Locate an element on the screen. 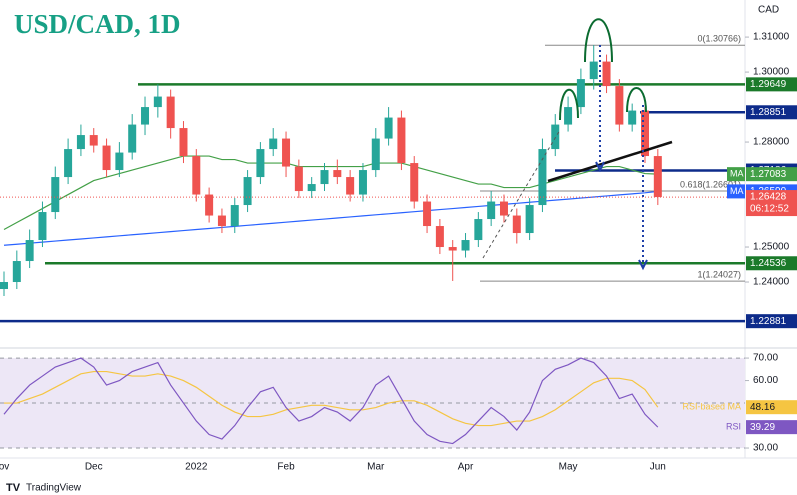 The image size is (797, 495). x-tick-label: Mar is located at coordinates (376, 467).